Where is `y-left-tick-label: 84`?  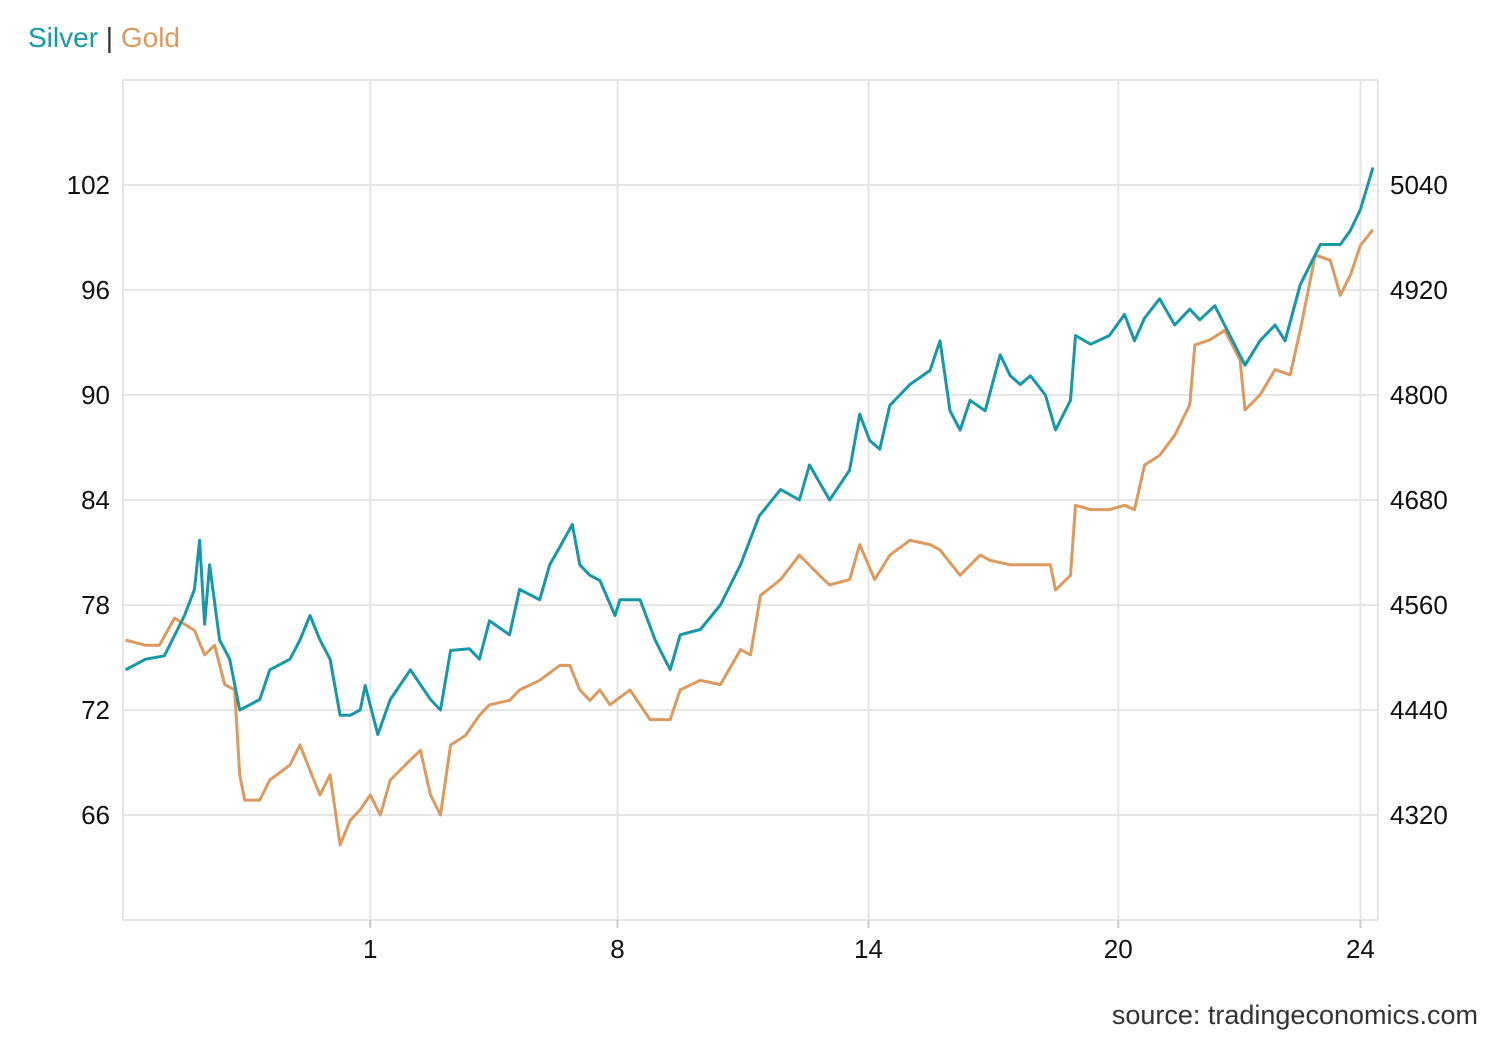 y-left-tick-label: 84 is located at coordinates (95, 500).